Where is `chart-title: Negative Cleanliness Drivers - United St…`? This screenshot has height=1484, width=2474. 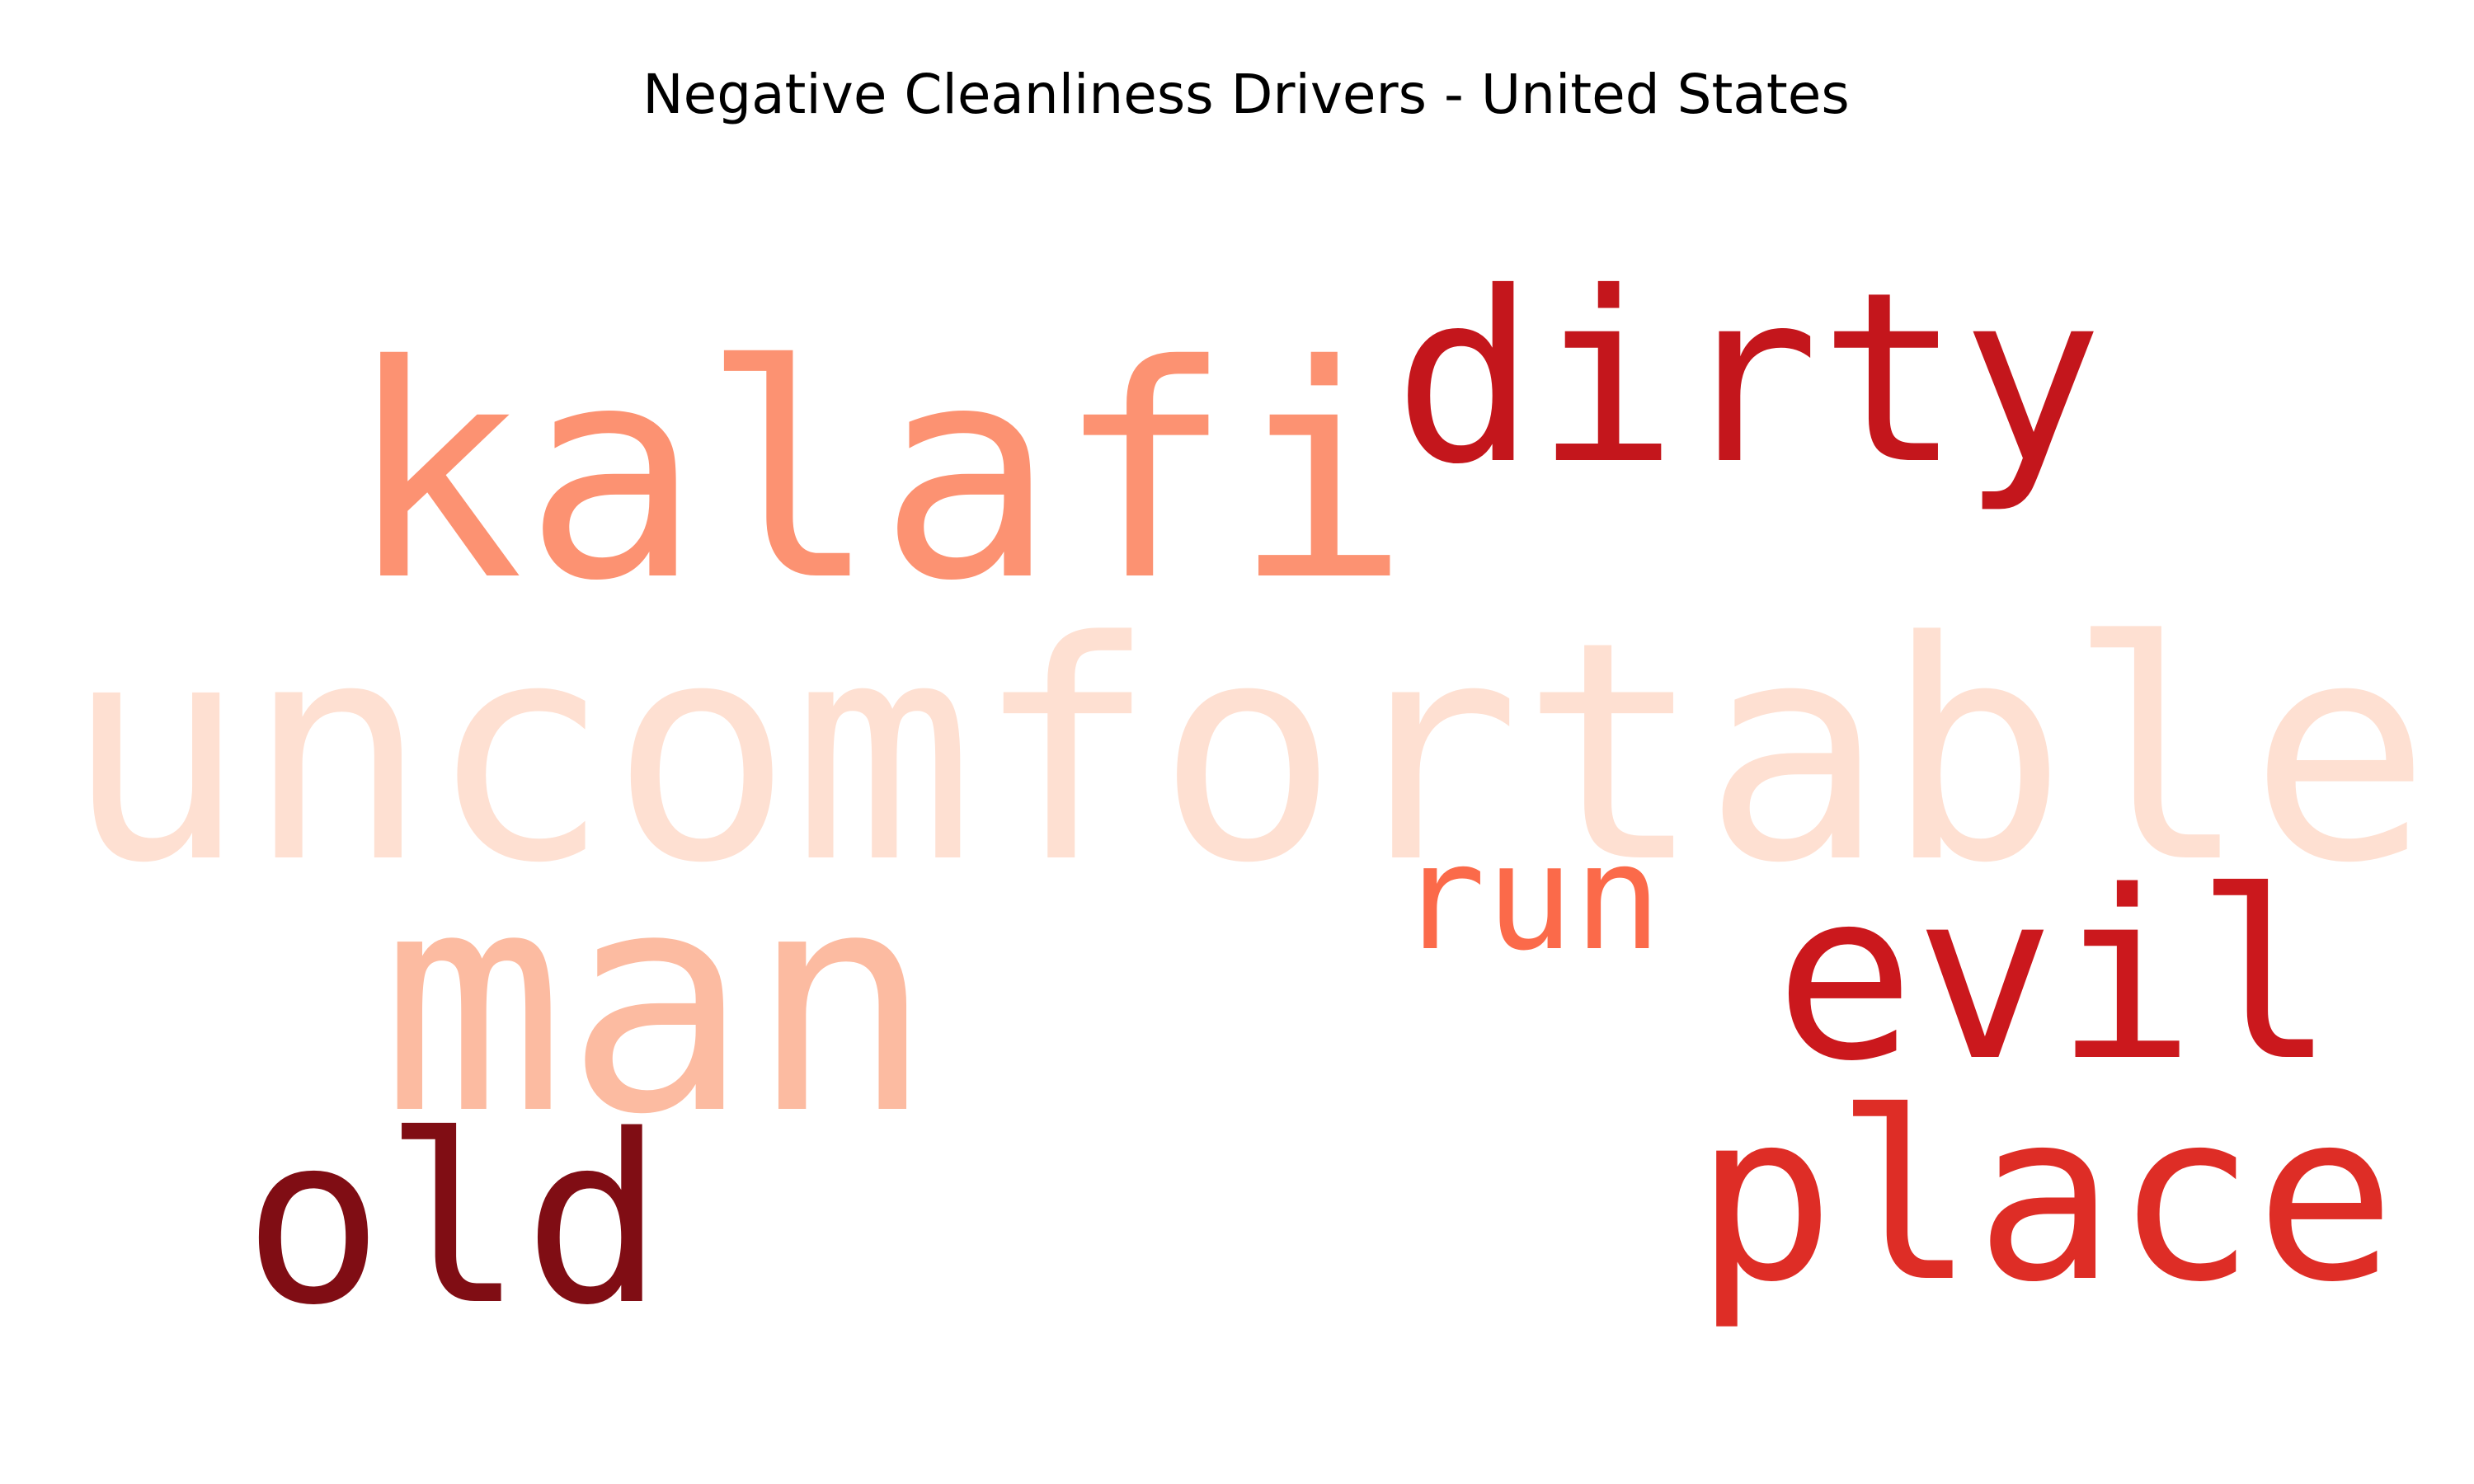 chart-title: Negative Cleanliness Drivers - United St… is located at coordinates (1246, 94).